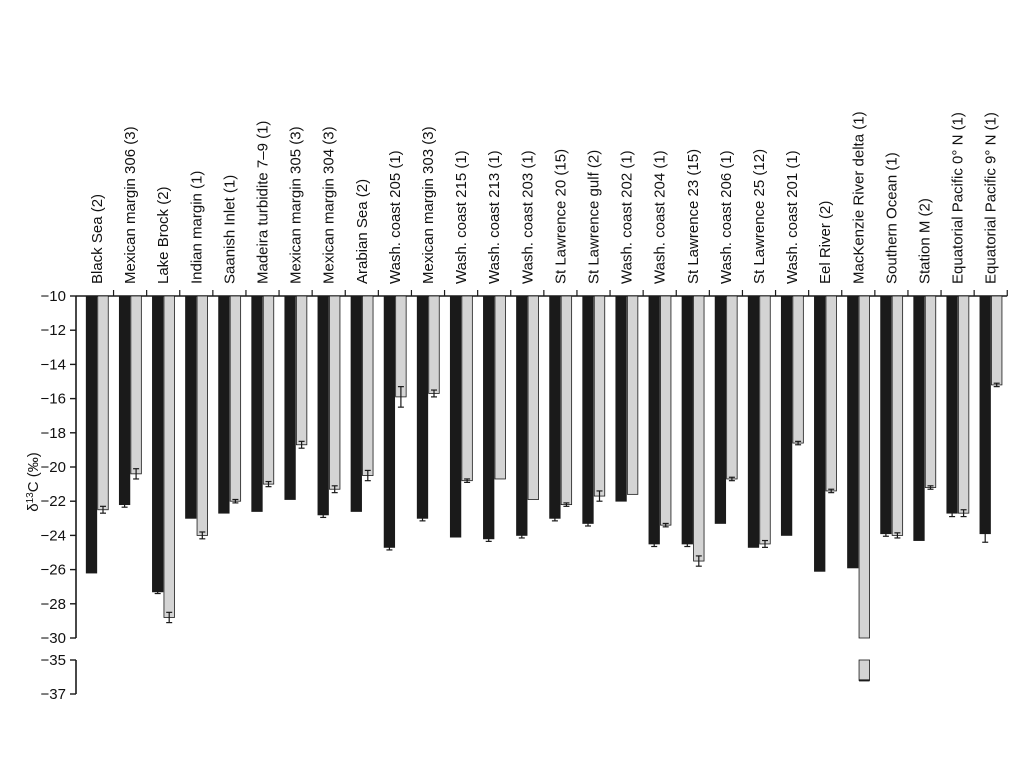 This screenshot has width=1024, height=768. What do you see at coordinates (53, 535) in the screenshot?
I see `y-tick-label: −24` at bounding box center [53, 535].